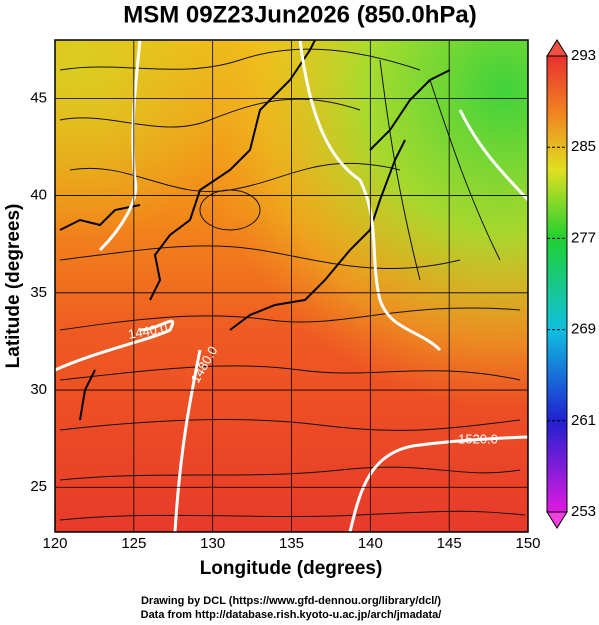 Image resolution: width=599 pixels, height=625 pixels. Describe the element at coordinates (527, 543) in the screenshot. I see `x-tick-label: 150` at that location.